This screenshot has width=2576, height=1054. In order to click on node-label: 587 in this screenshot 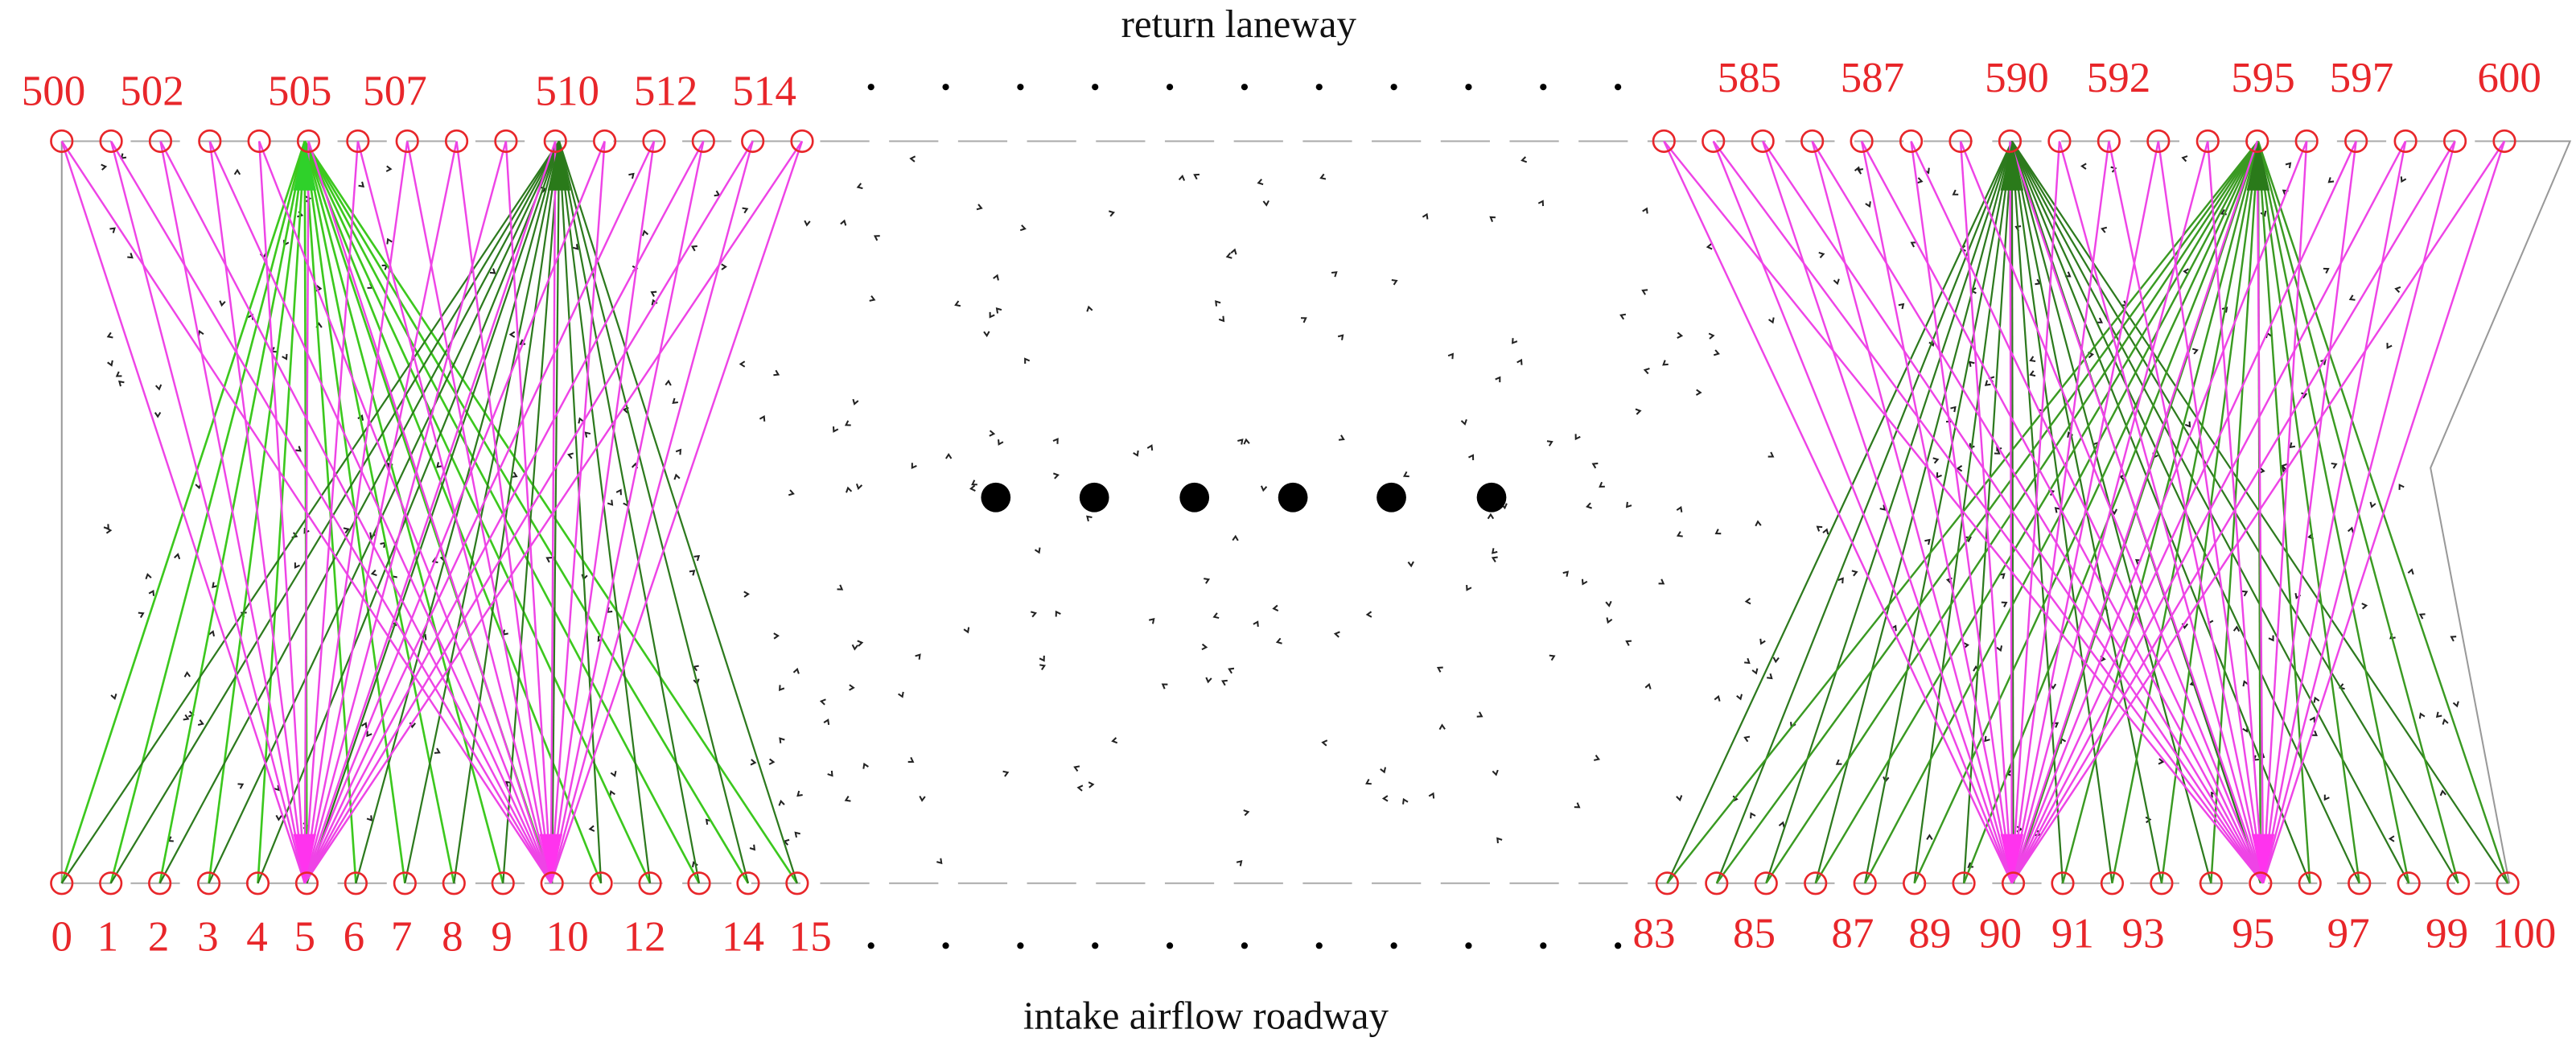, I will do `click(1873, 78)`.